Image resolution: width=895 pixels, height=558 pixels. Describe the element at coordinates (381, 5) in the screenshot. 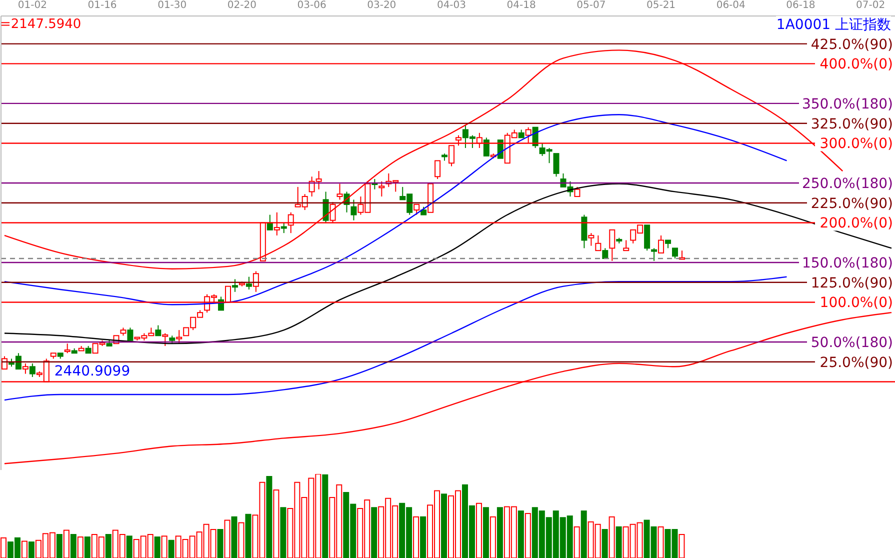

I see `x-tick-label: 03-20` at that location.